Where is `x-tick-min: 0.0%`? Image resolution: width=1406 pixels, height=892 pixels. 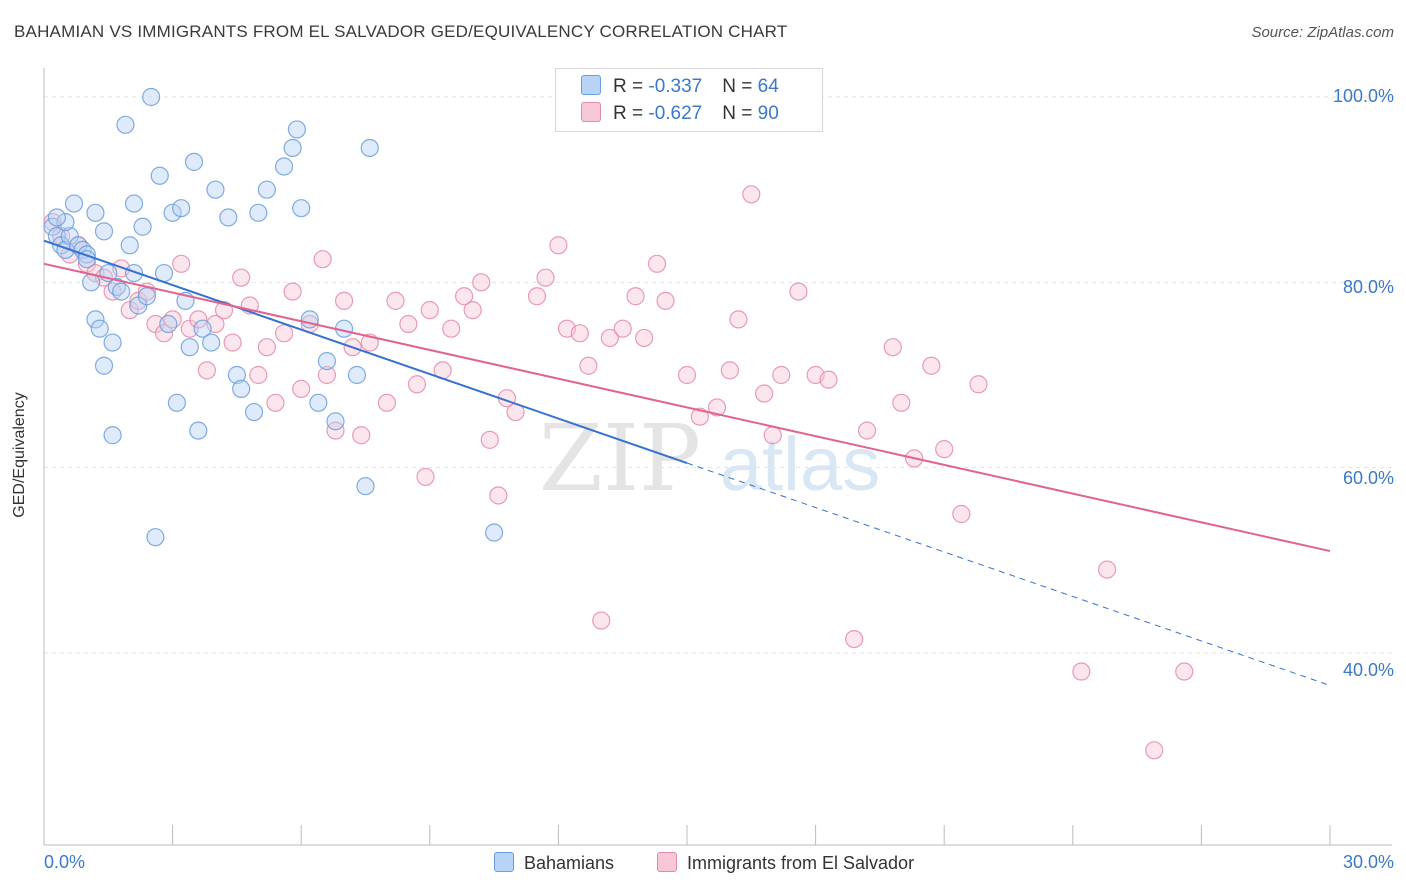 x-tick-min: 0.0% is located at coordinates (65, 862).